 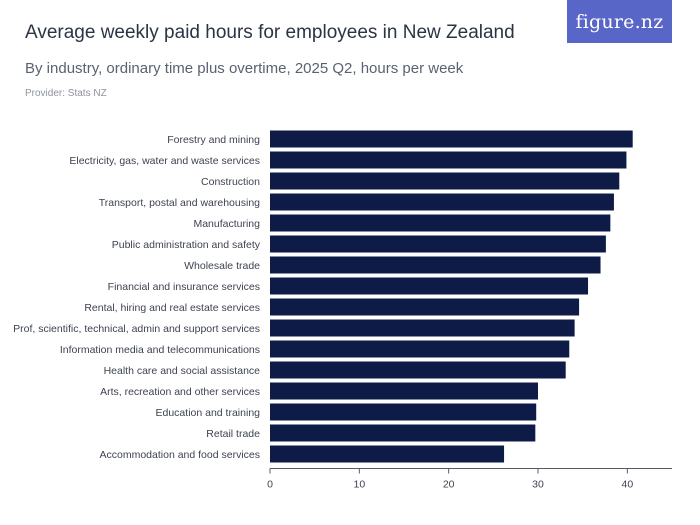 I want to click on category-label: Public administration and safety, so click(x=186, y=245).